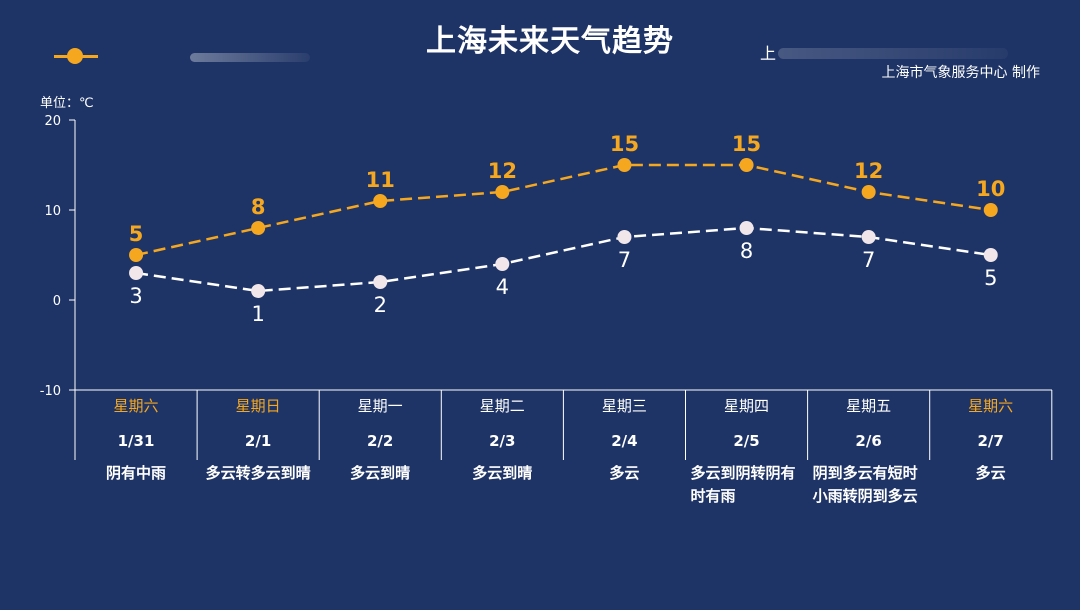 Image resolution: width=1080 pixels, height=610 pixels. I want to click on low-data-label: 5, so click(990, 278).